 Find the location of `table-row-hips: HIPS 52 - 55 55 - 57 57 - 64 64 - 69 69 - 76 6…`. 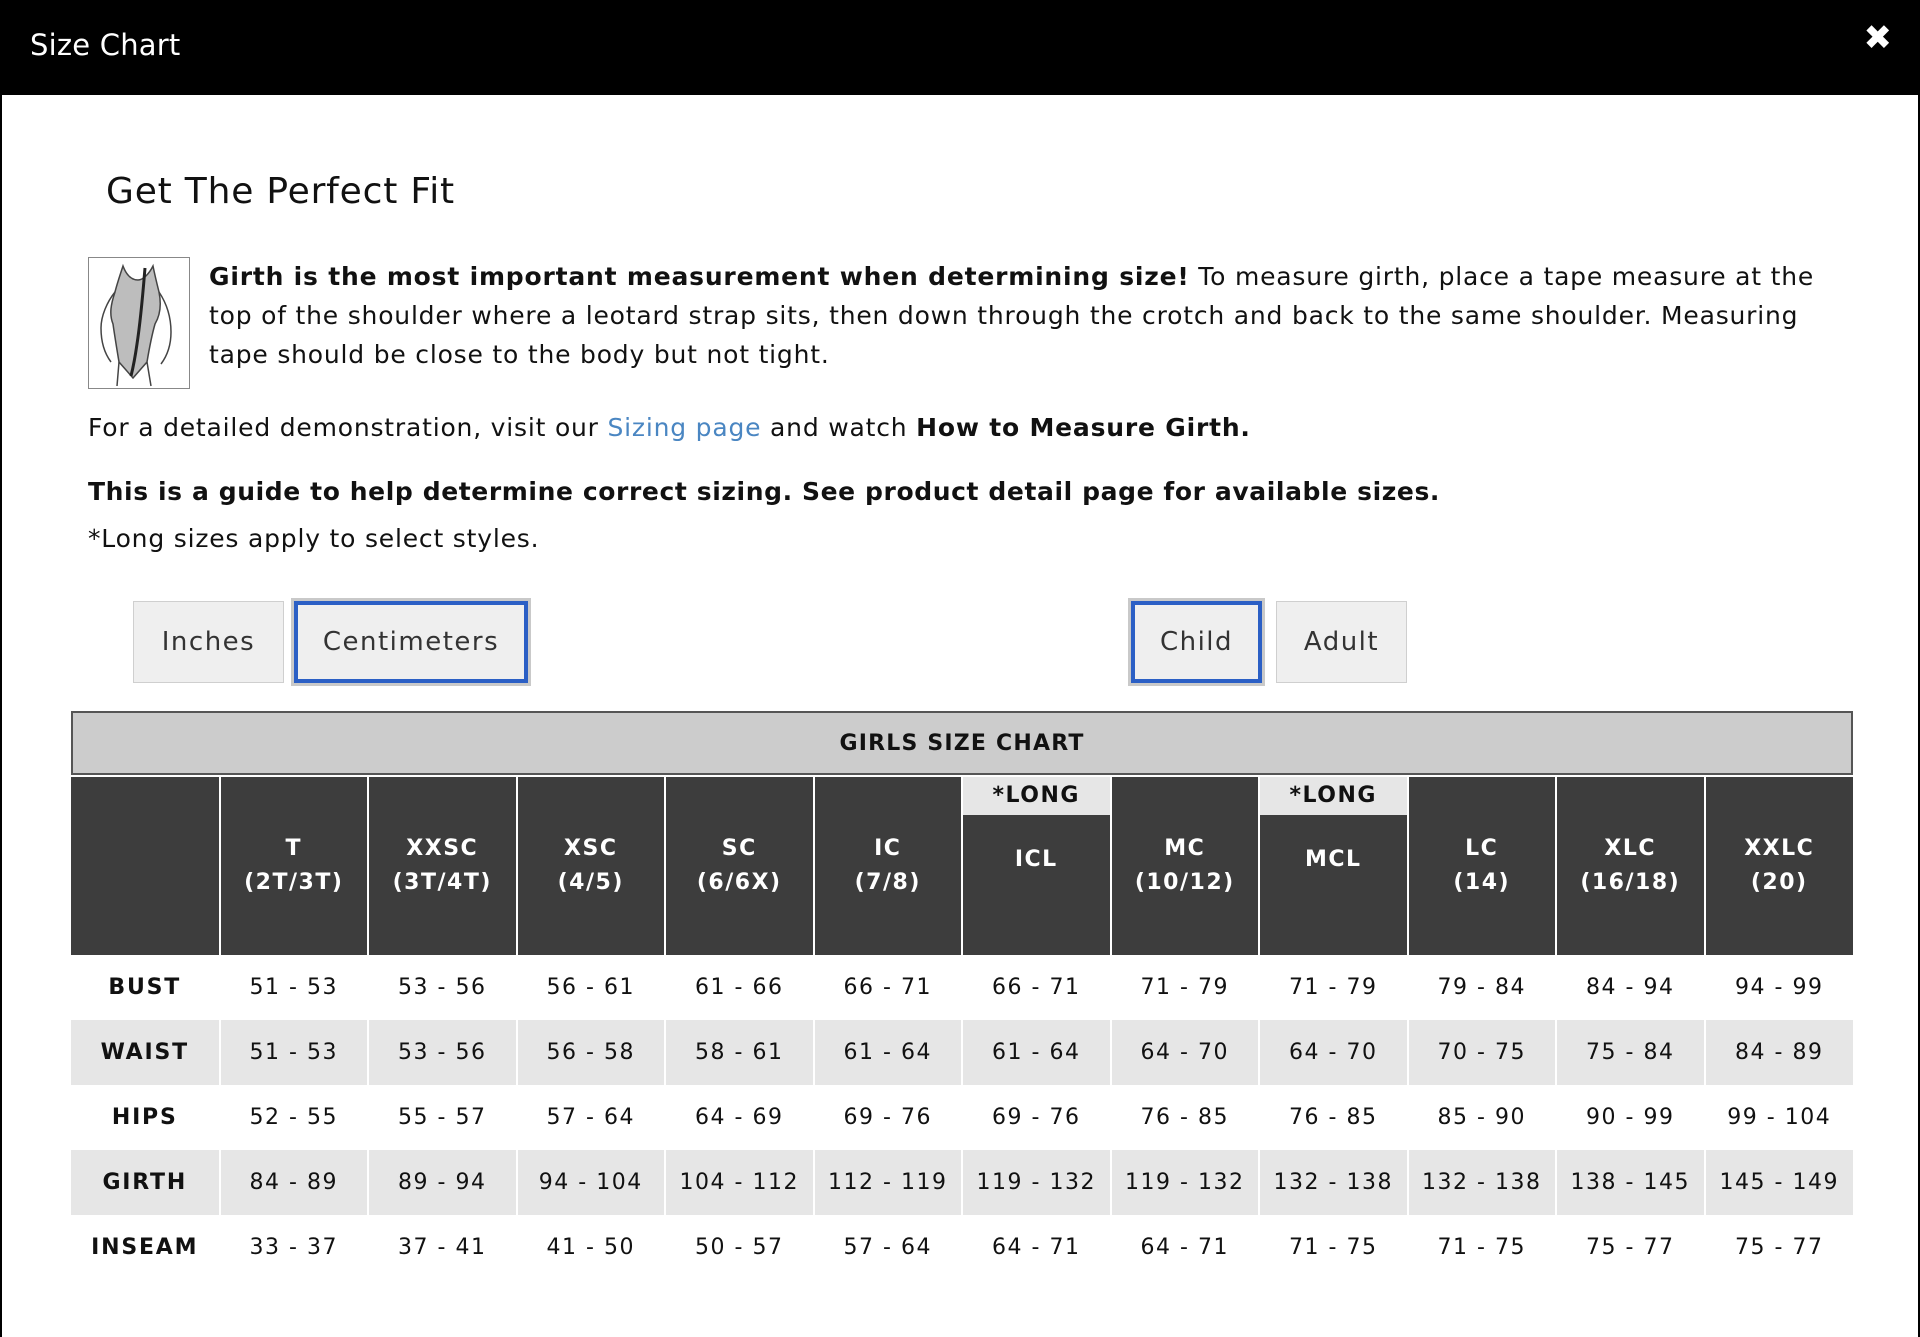

table-row-hips: HIPS 52 - 55 55 - 57 57 - 64 64 - 69 69 - 76 6… is located at coordinates (962, 1117).